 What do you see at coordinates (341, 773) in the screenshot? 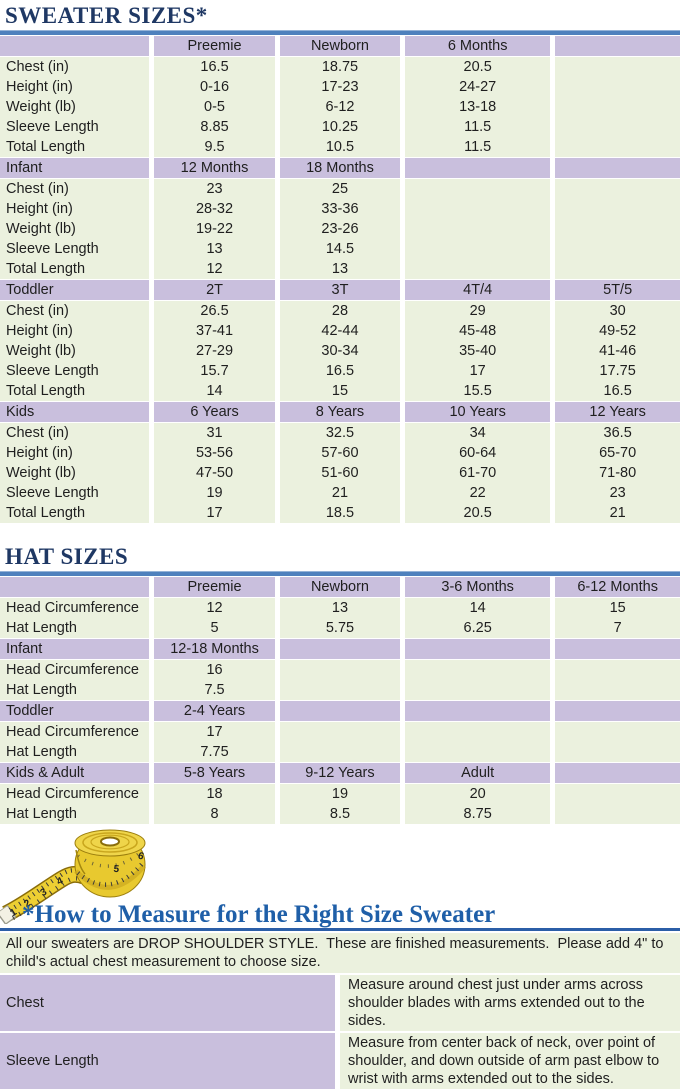
I see `column-header-cell: 9-12 Years` at bounding box center [341, 773].